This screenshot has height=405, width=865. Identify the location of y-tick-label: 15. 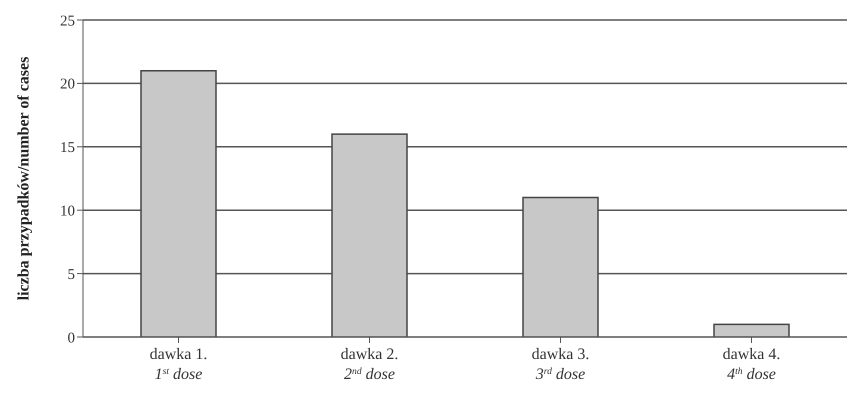
(67, 148).